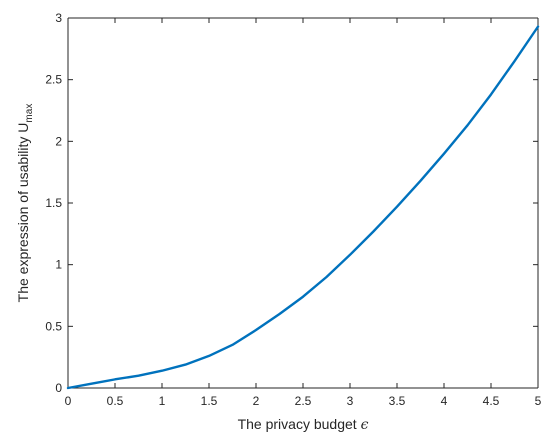 The width and height of the screenshot is (550, 438). I want to click on x-tick-label: 4, so click(444, 401).